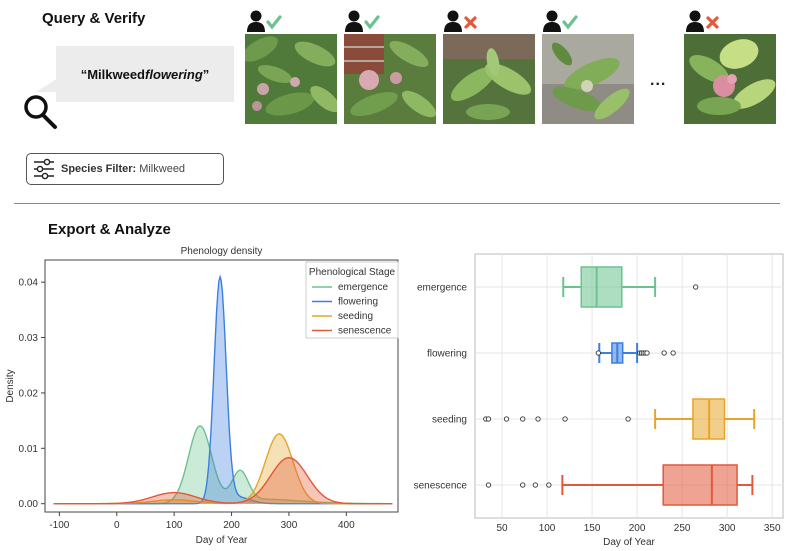 This screenshot has width=793, height=551. Describe the element at coordinates (449, 420) in the screenshot. I see `y-tick-label: seeding` at that location.